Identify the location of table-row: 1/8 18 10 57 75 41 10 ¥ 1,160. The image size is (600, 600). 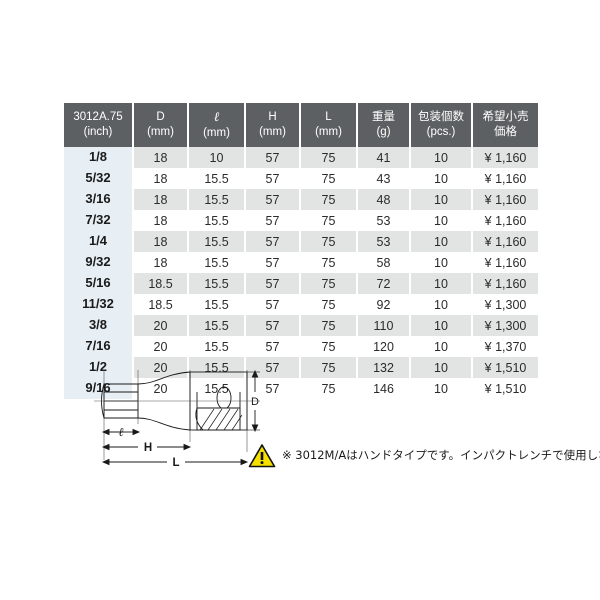
(301, 158).